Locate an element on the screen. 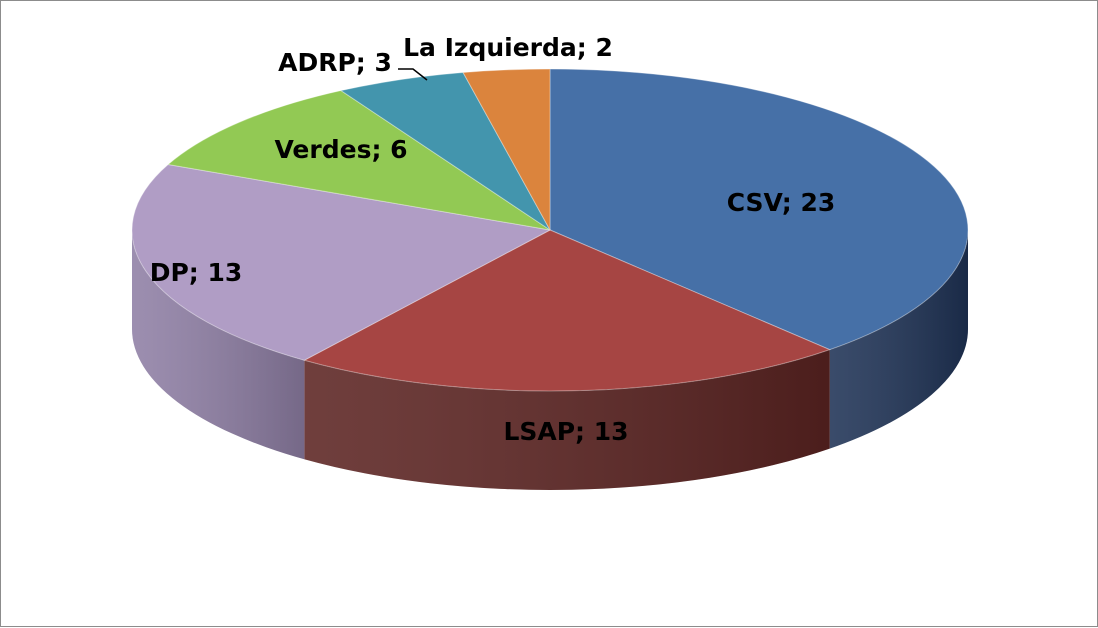 The width and height of the screenshot is (1098, 628). slice-label-dp: DP; 13 is located at coordinates (196, 272).